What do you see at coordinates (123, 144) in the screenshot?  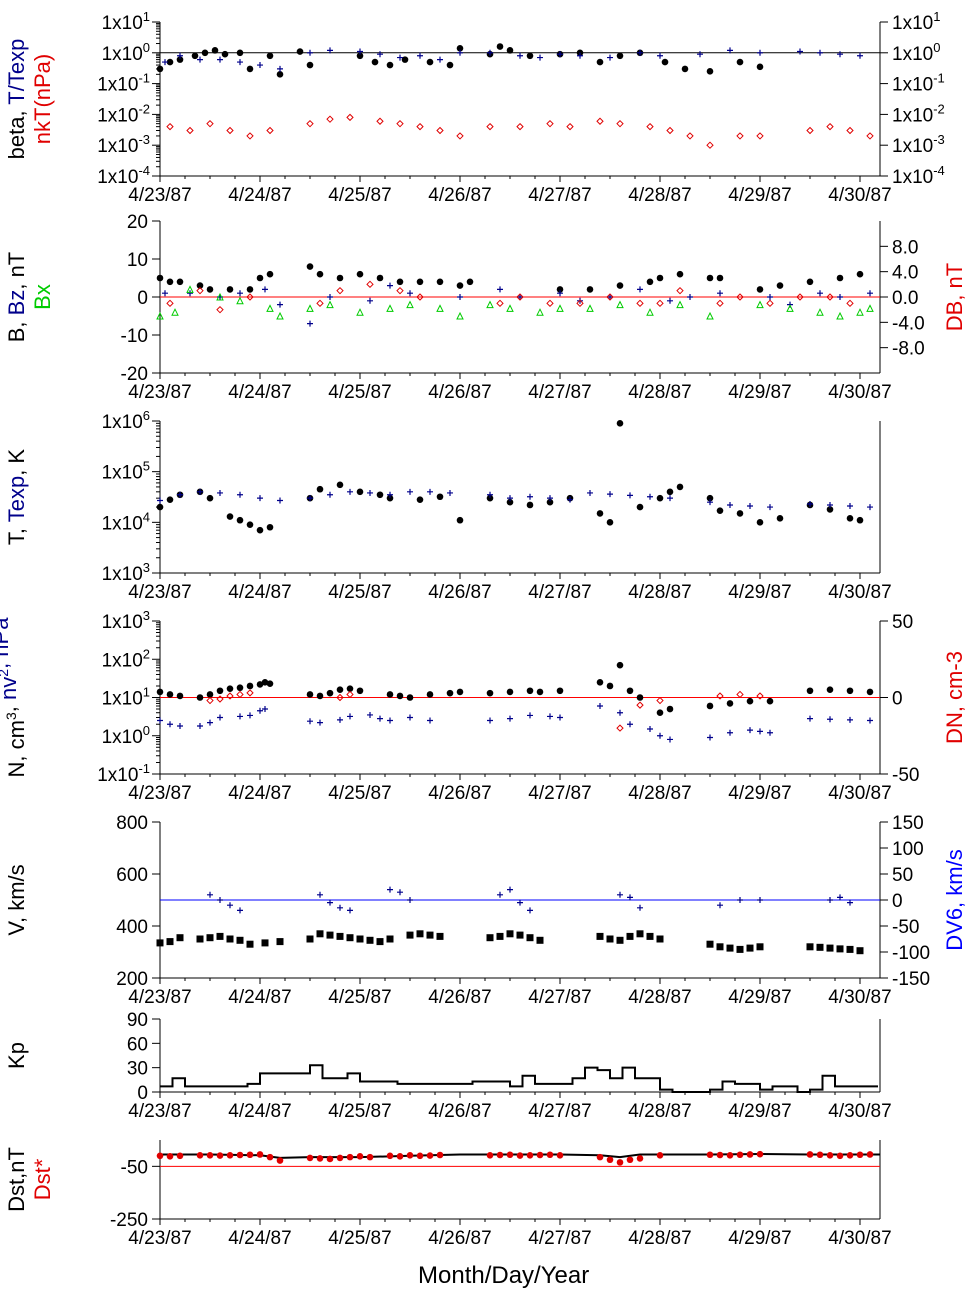 I see `y-tick-label: 1x10⁻³` at bounding box center [123, 144].